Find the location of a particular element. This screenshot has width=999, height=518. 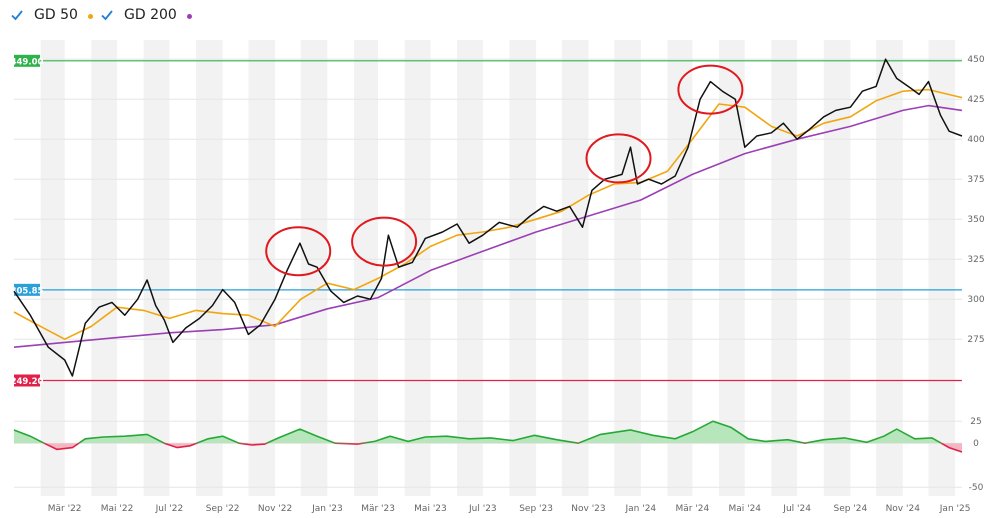

level-tag-label: 305.85 is located at coordinates (27, 291).